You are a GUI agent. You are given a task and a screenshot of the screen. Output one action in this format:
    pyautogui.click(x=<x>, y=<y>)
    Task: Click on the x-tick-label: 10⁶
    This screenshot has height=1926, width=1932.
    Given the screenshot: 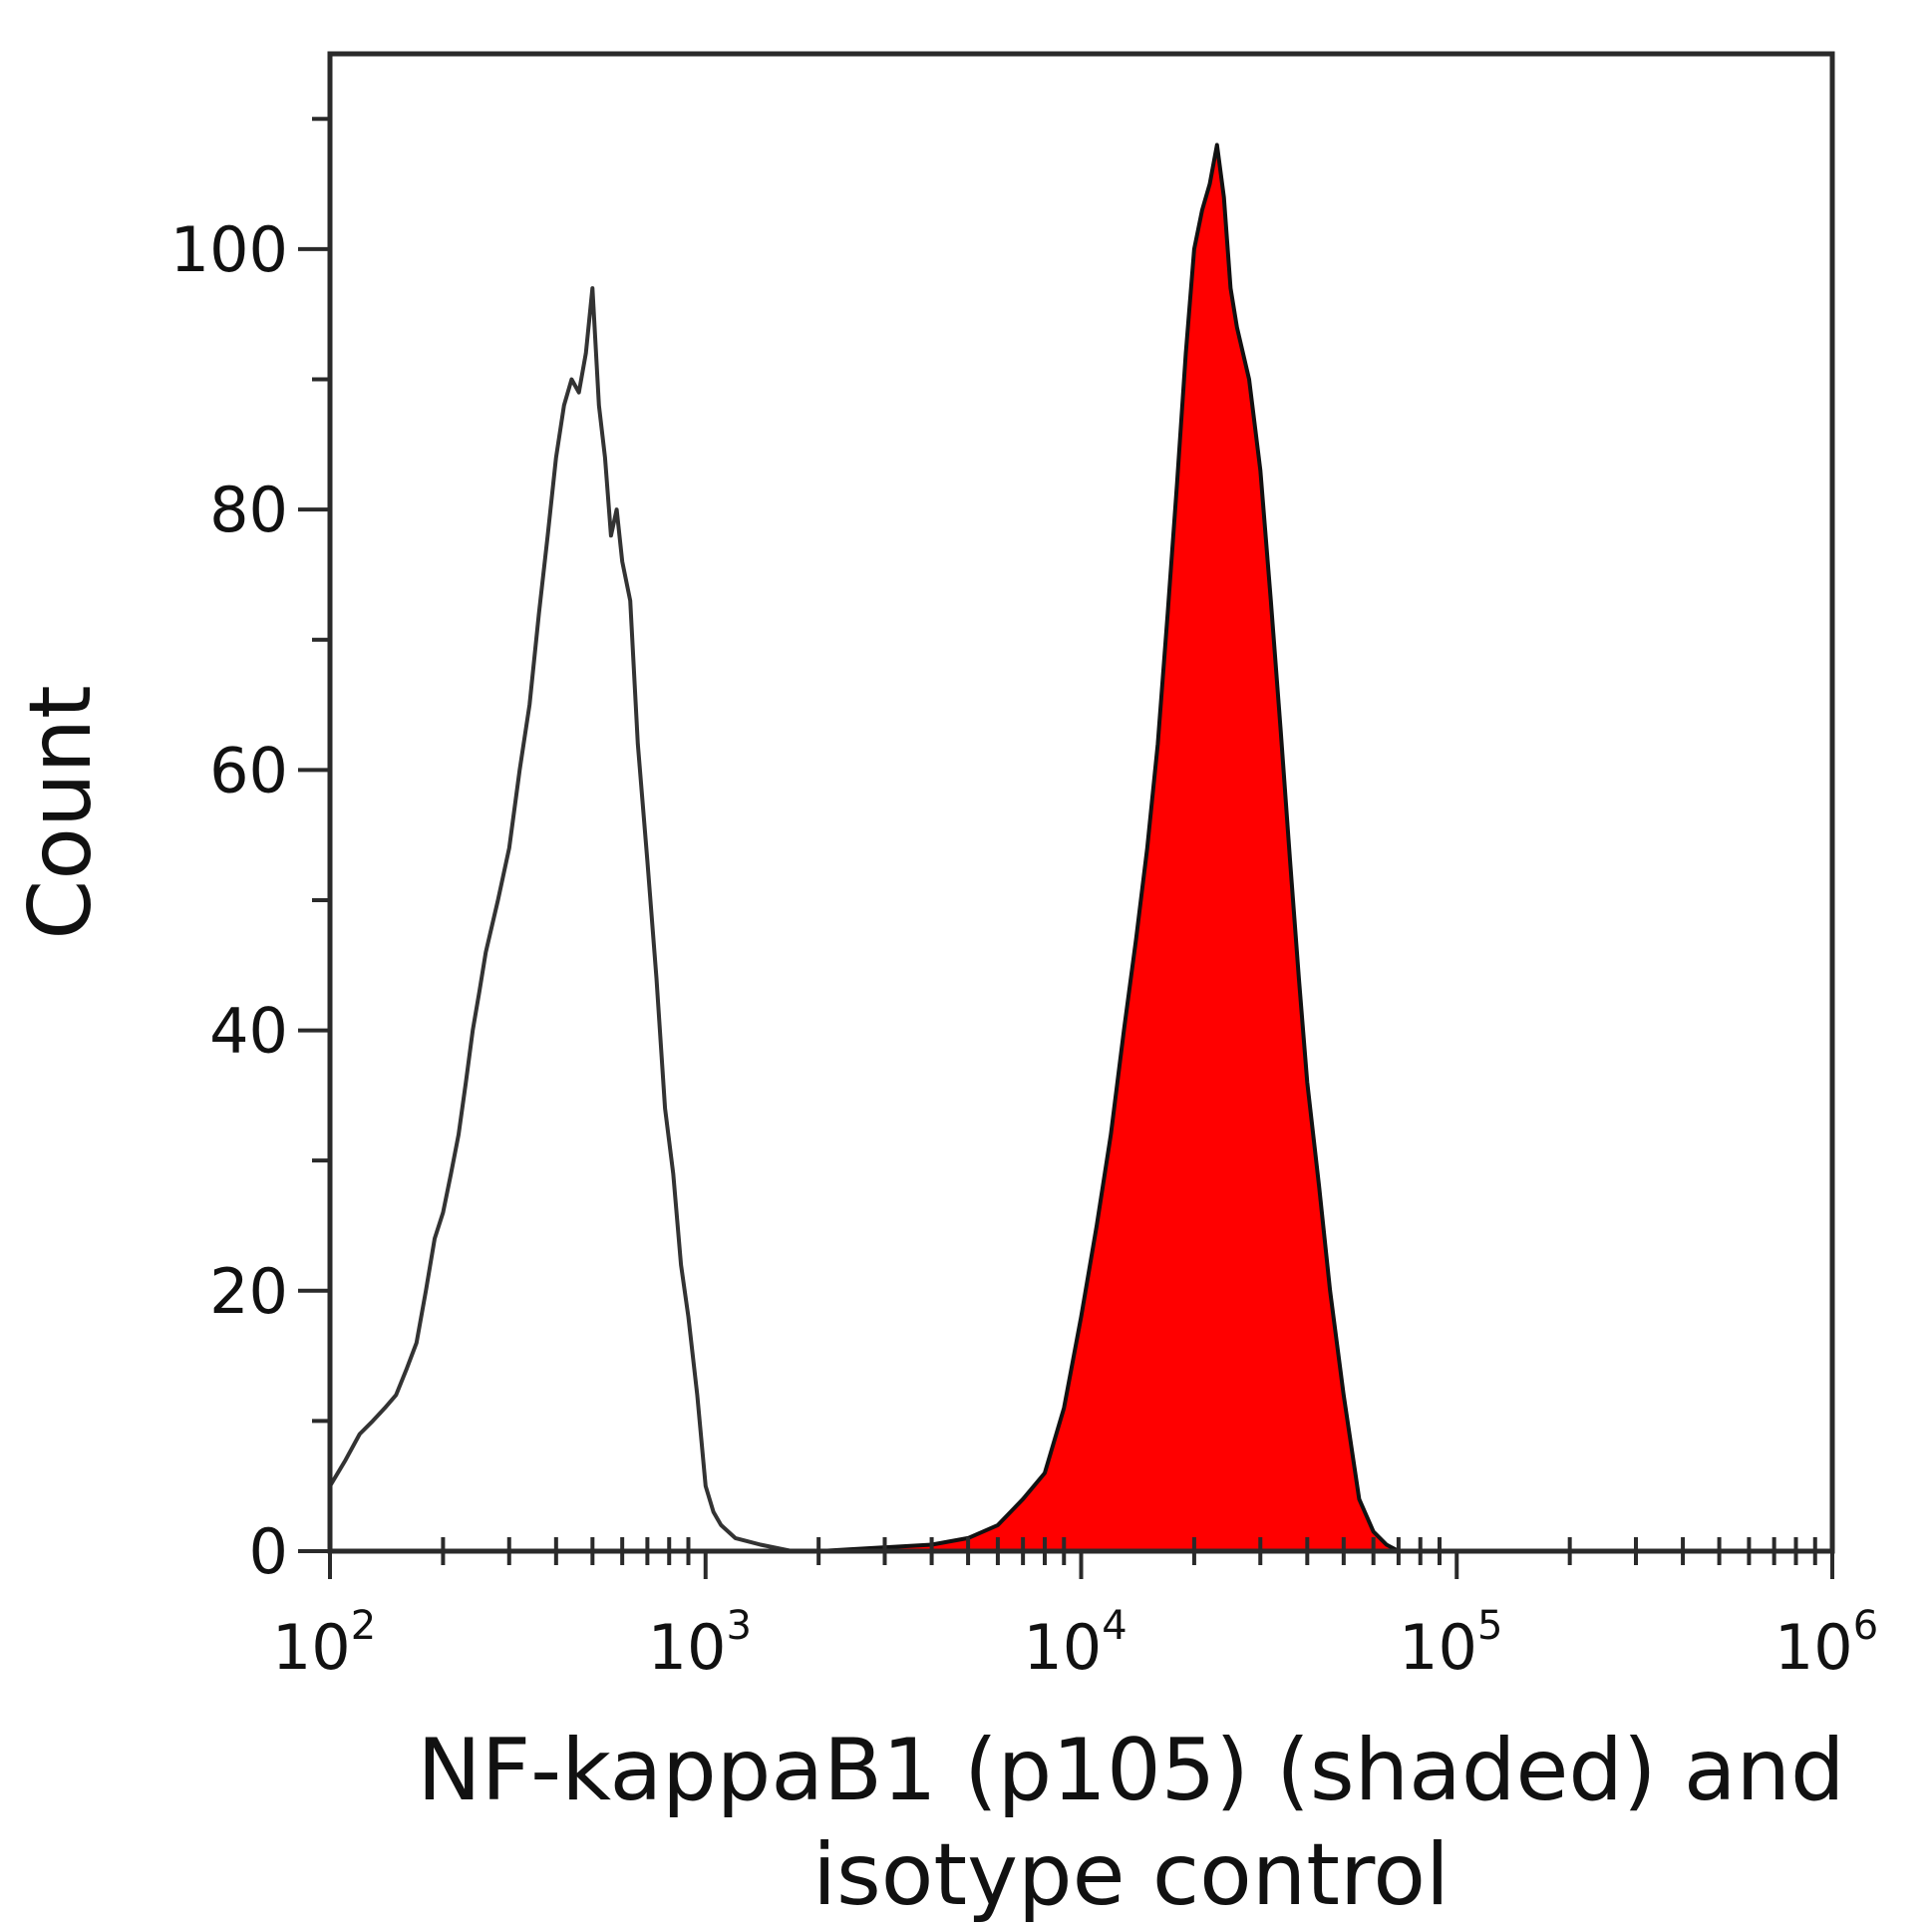 What is the action you would take?
    pyautogui.click(x=1826, y=1643)
    